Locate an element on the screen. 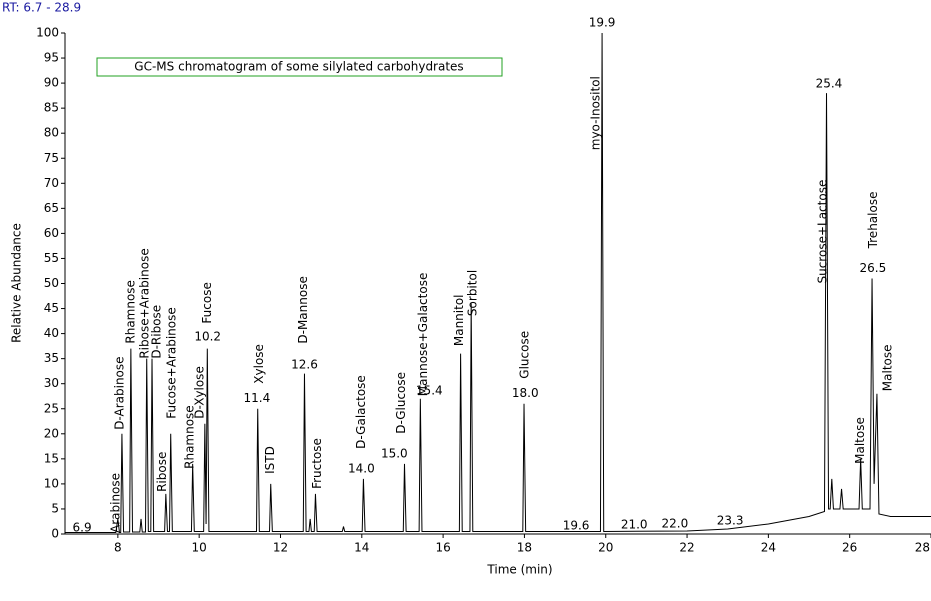 The image size is (931, 601). peak-label: myo-Inositol is located at coordinates (595, 113).